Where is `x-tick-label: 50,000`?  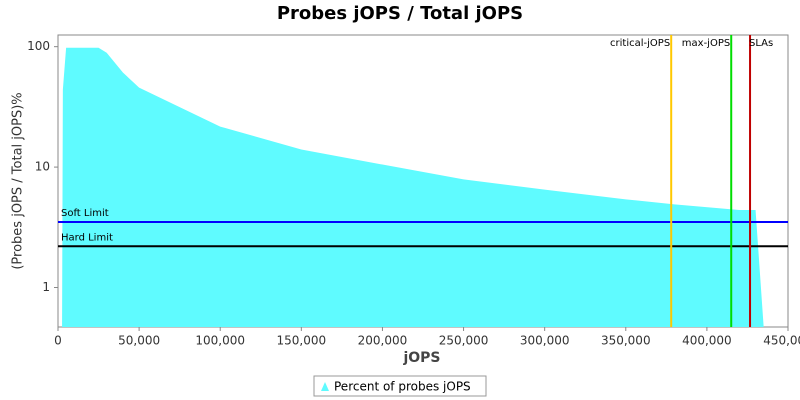 x-tick-label: 50,000 is located at coordinates (139, 341).